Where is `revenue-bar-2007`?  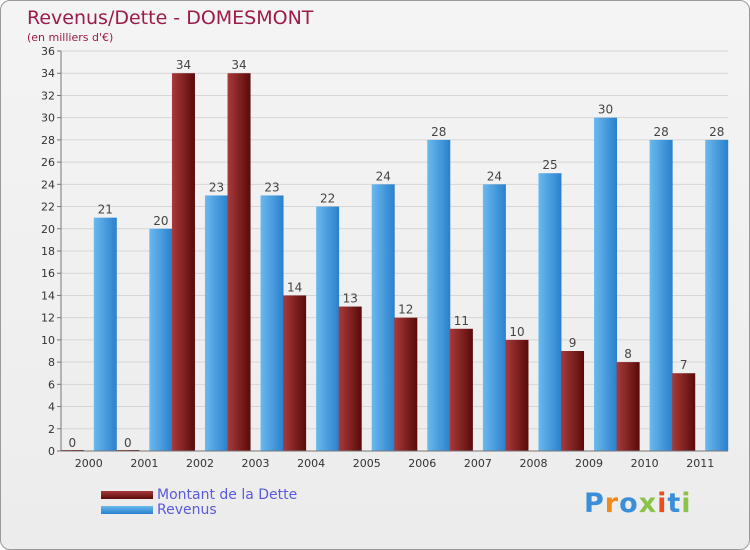 revenue-bar-2007 is located at coordinates (494, 318).